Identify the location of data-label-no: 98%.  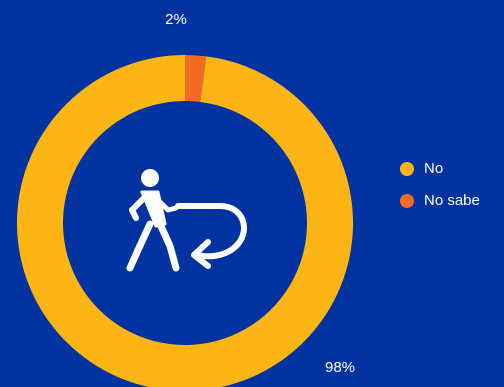
(340, 367).